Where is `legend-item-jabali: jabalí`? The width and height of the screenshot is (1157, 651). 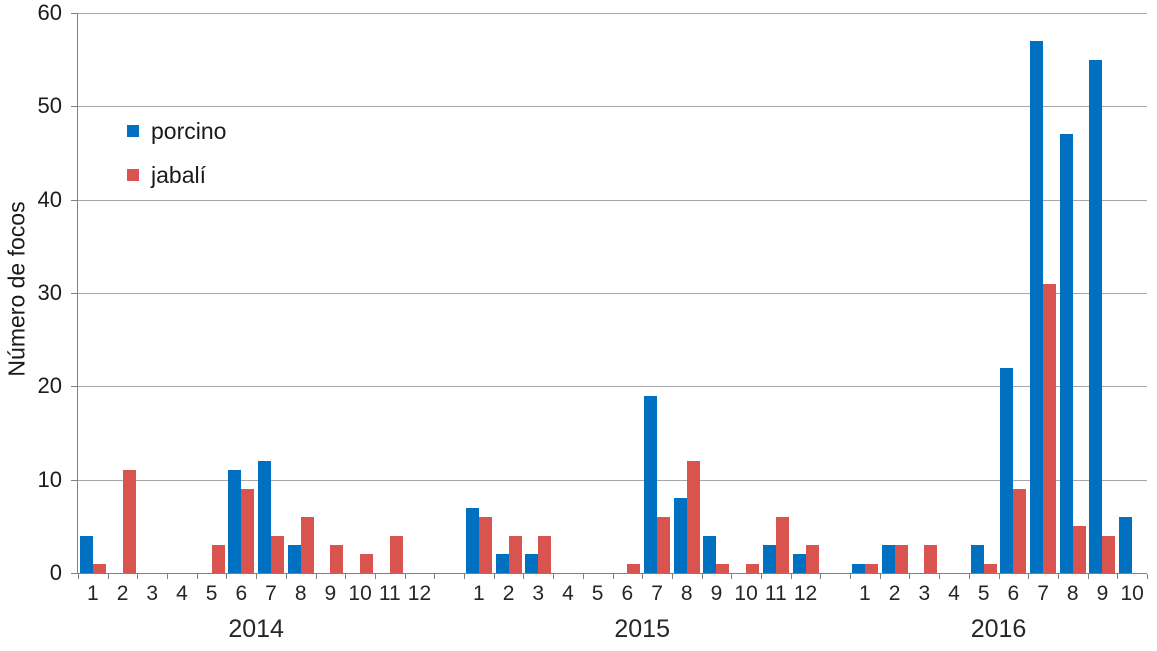 legend-item-jabali: jabalí is located at coordinates (176, 175).